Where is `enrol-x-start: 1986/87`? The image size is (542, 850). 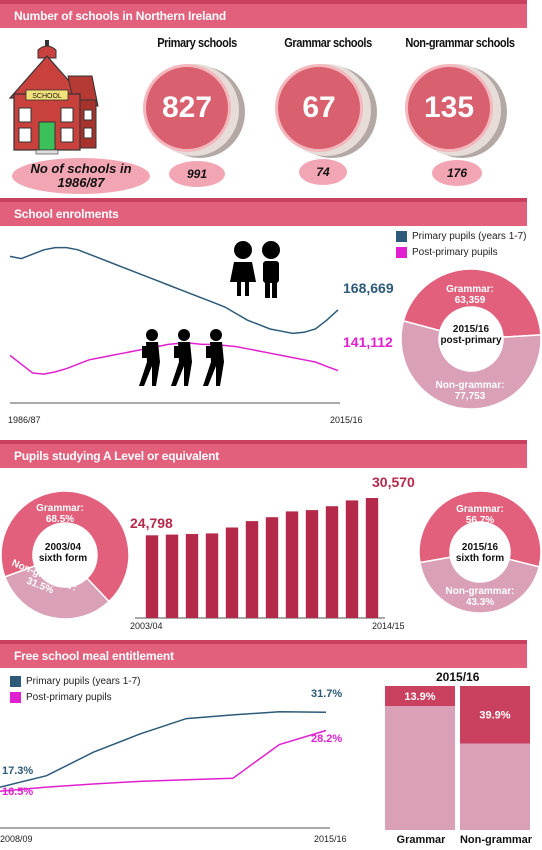 enrol-x-start: 1986/87 is located at coordinates (24, 420).